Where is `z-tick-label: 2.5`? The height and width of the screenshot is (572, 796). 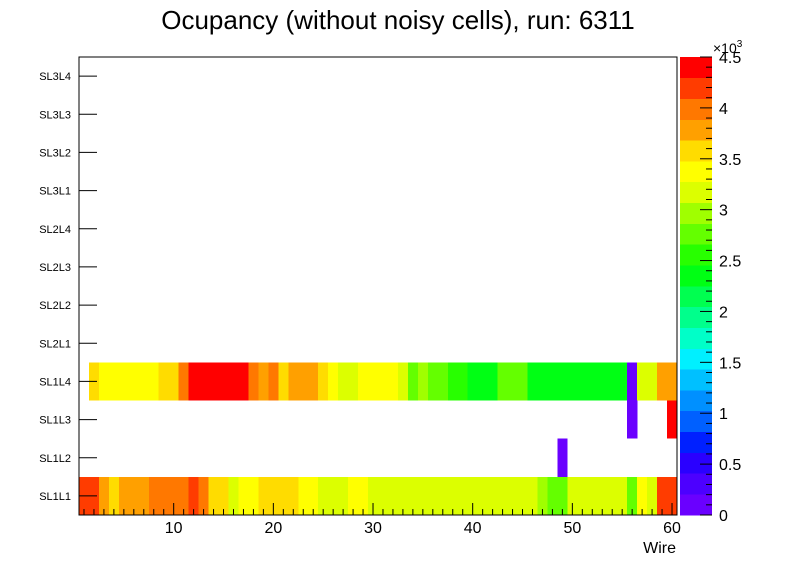 z-tick-label: 2.5 is located at coordinates (730, 262).